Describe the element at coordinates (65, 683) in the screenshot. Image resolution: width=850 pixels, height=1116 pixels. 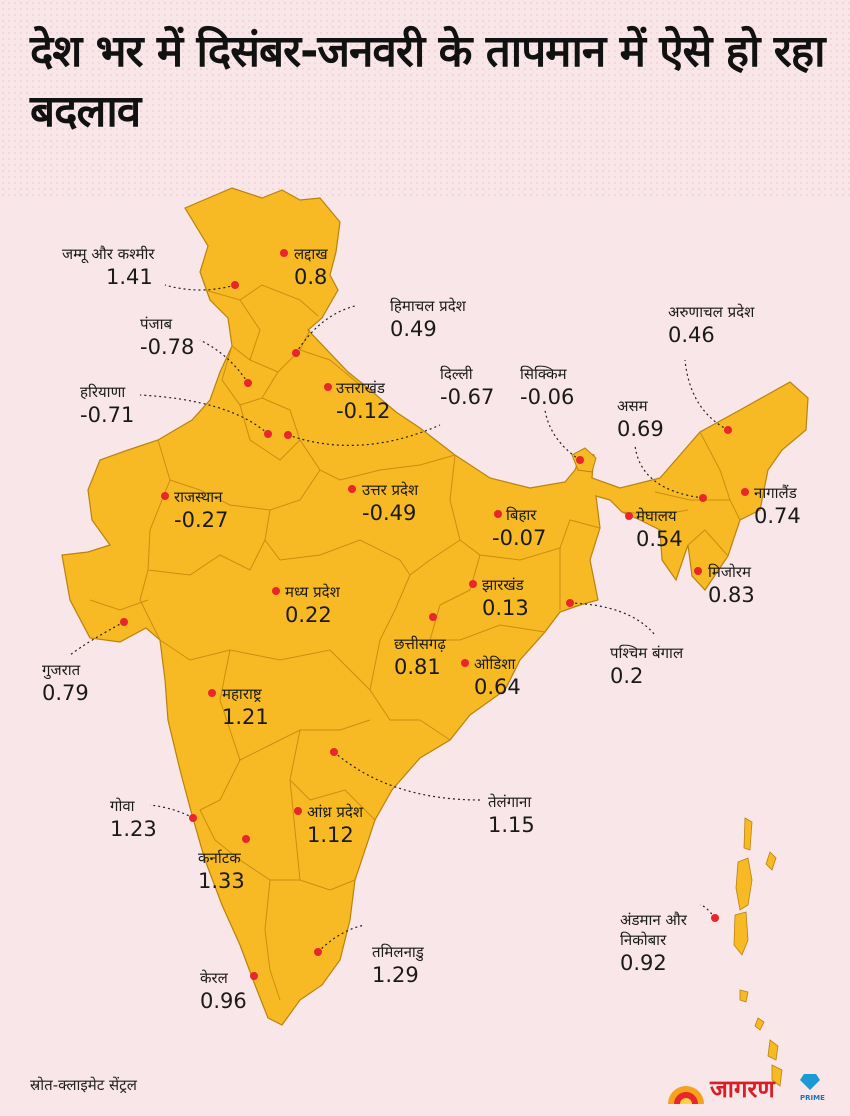
I see `label-gujarat: गुजरात 0.79` at that location.